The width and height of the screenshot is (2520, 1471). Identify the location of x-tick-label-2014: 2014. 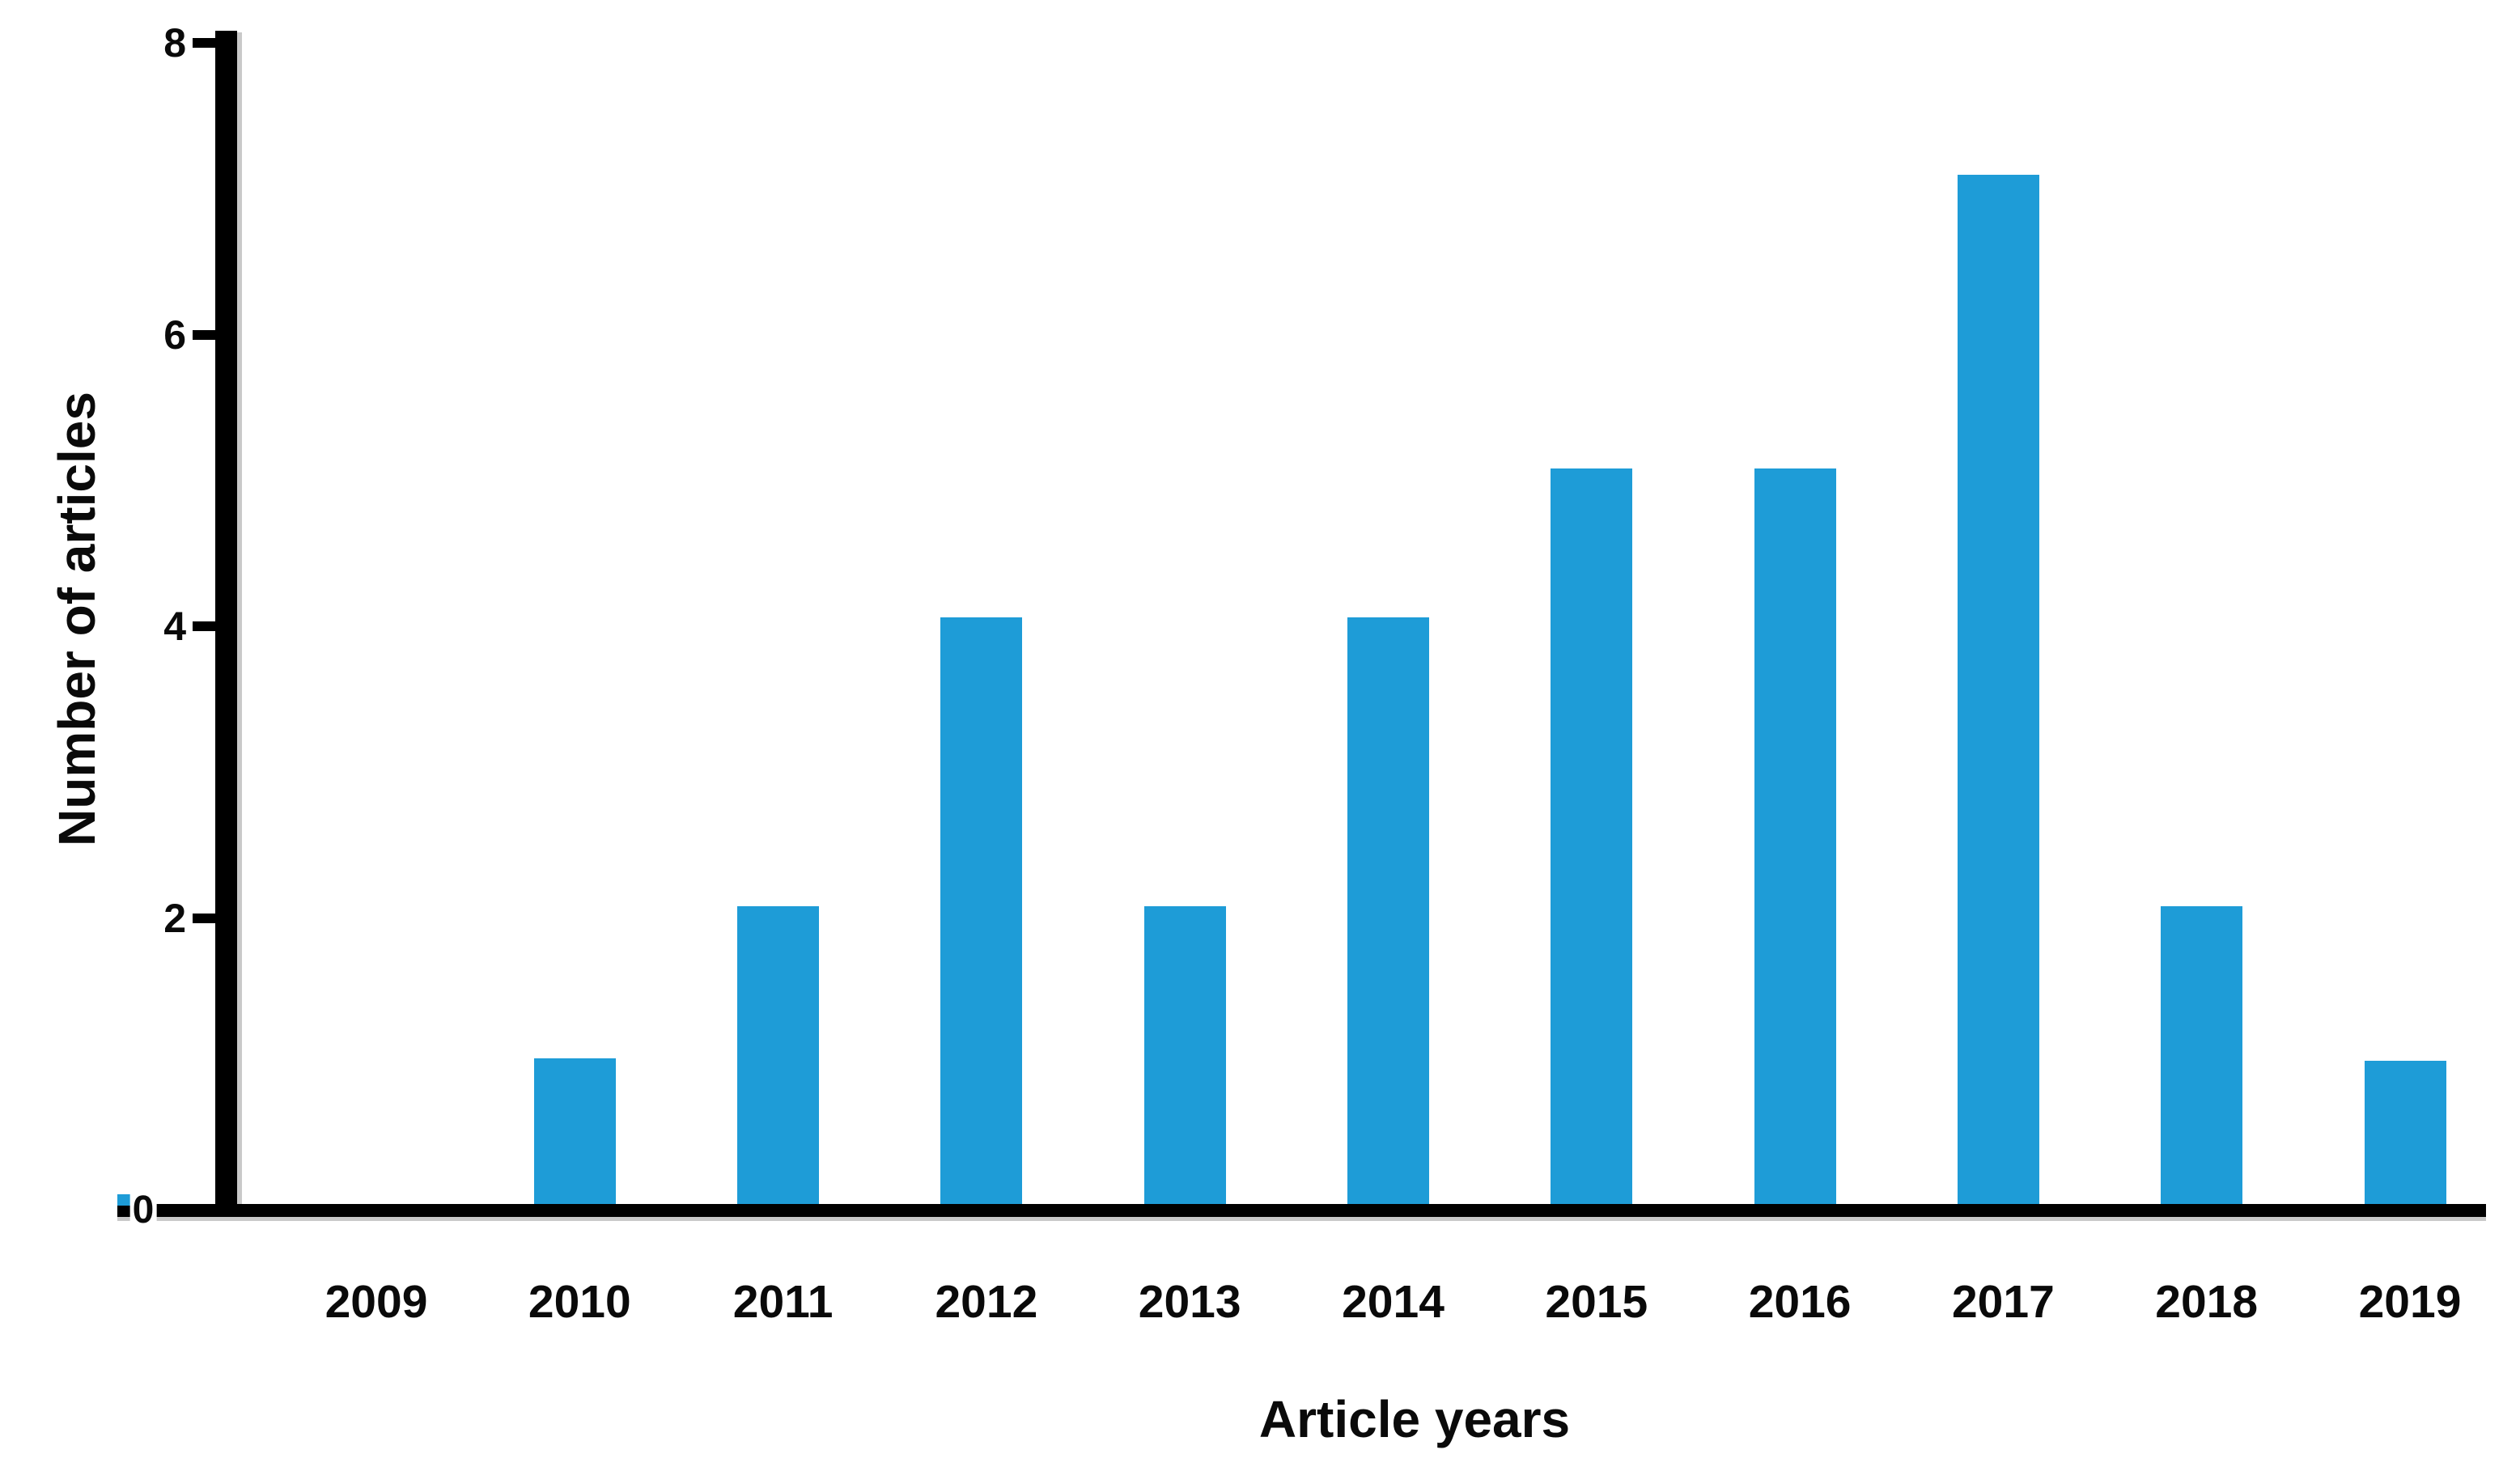
(1393, 1302).